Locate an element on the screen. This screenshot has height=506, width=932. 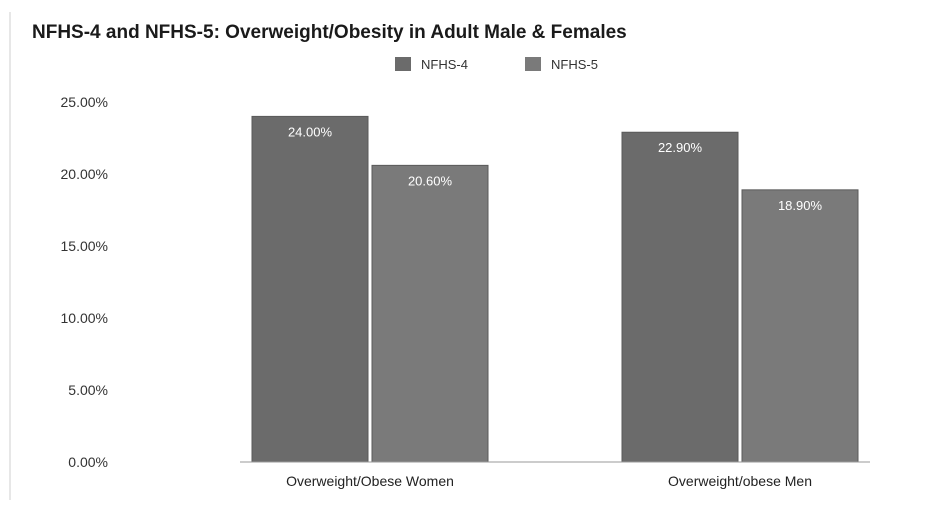
data-label: 20.60% is located at coordinates (430, 180).